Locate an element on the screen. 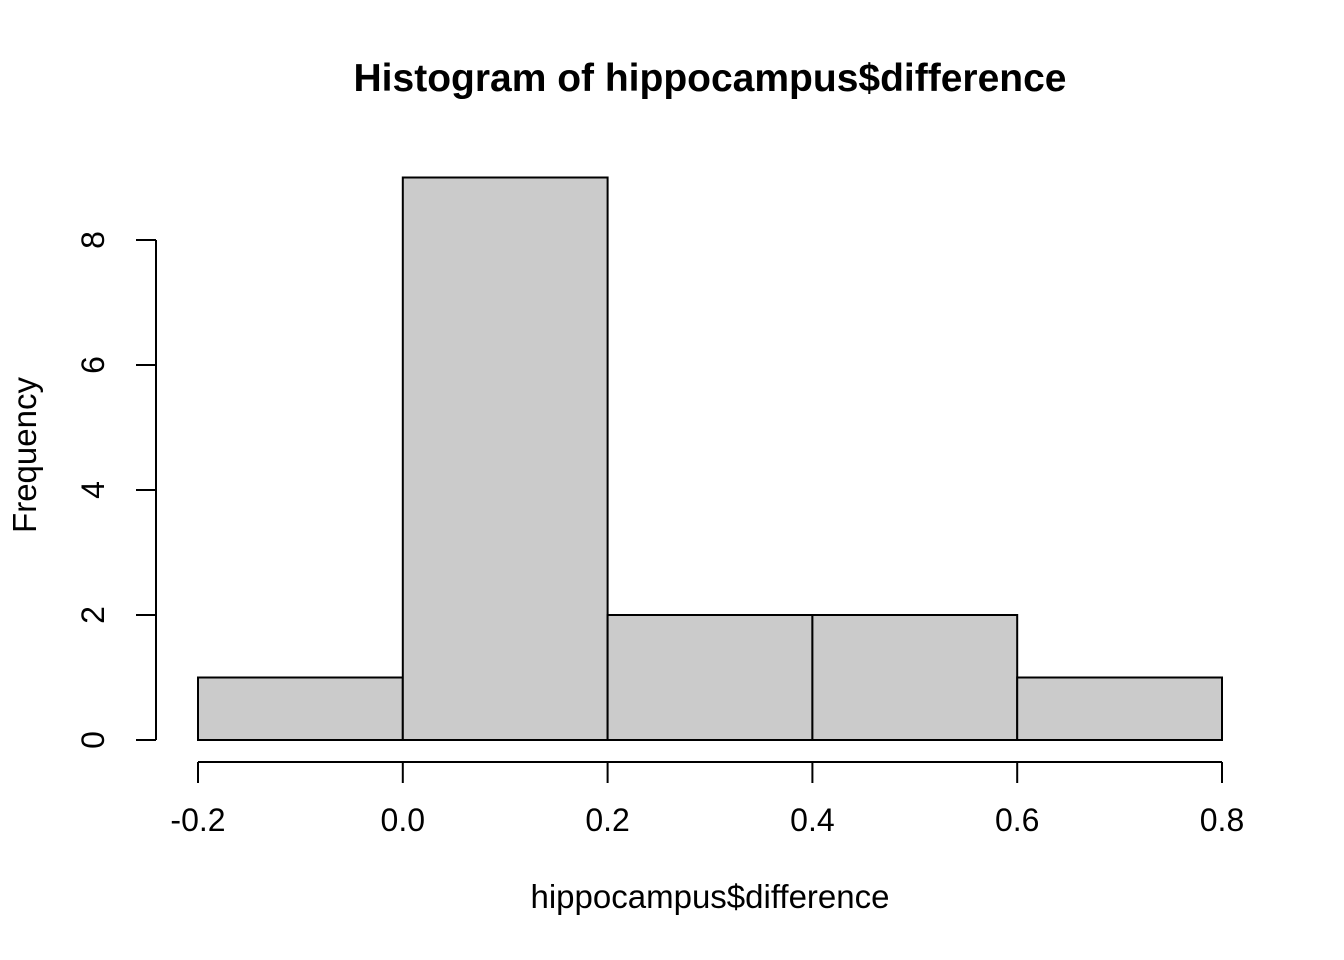 The height and width of the screenshot is (960, 1344). y-axis-label: Frequency is located at coordinates (24, 455).